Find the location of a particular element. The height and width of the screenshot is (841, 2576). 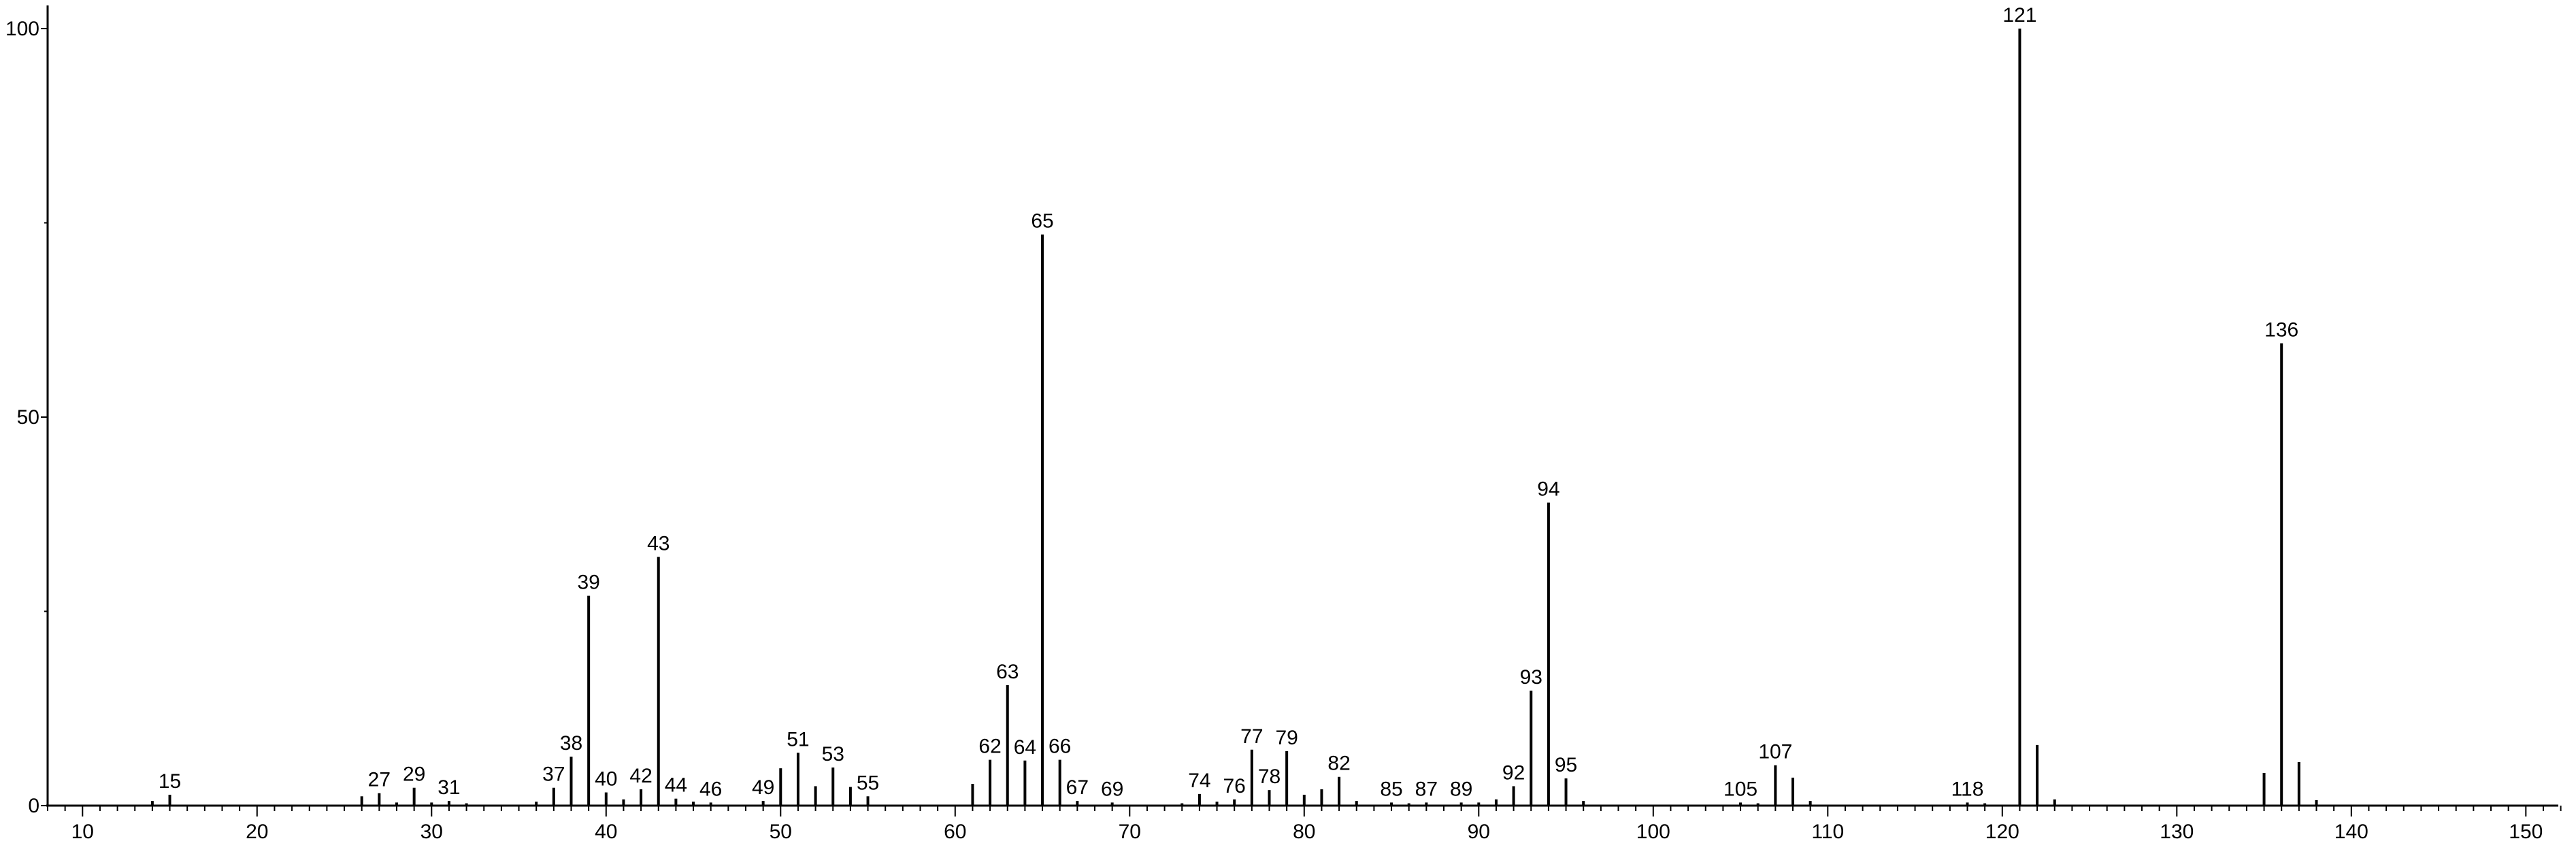

peak-label: 82 is located at coordinates (1338, 764).